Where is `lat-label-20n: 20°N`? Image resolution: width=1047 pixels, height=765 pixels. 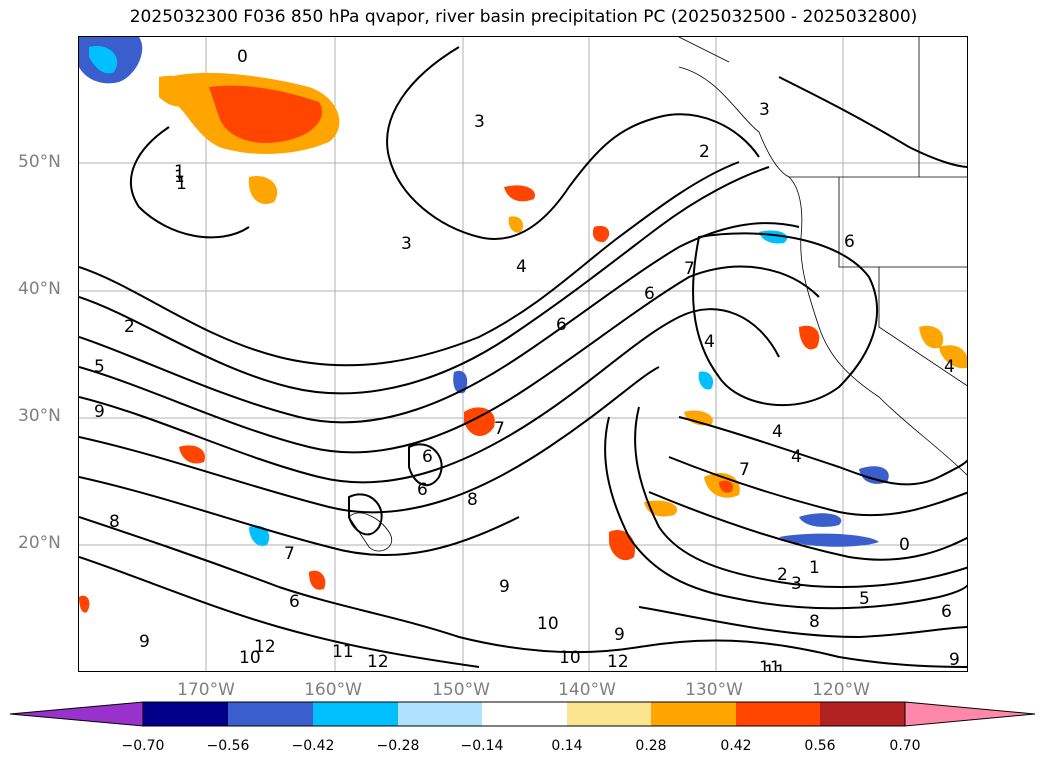 lat-label-20n: 20°N is located at coordinates (39, 543).